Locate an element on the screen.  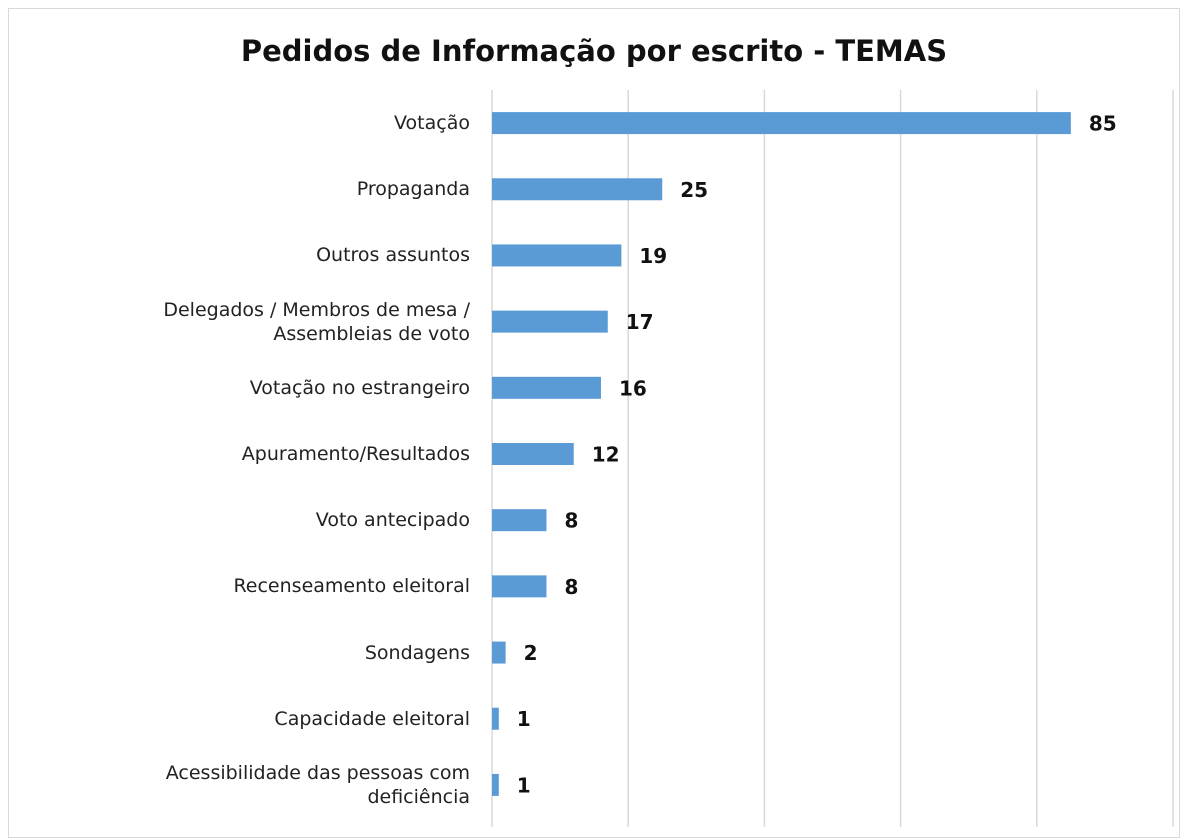
y-tick-label: Votação is located at coordinates (432, 123).